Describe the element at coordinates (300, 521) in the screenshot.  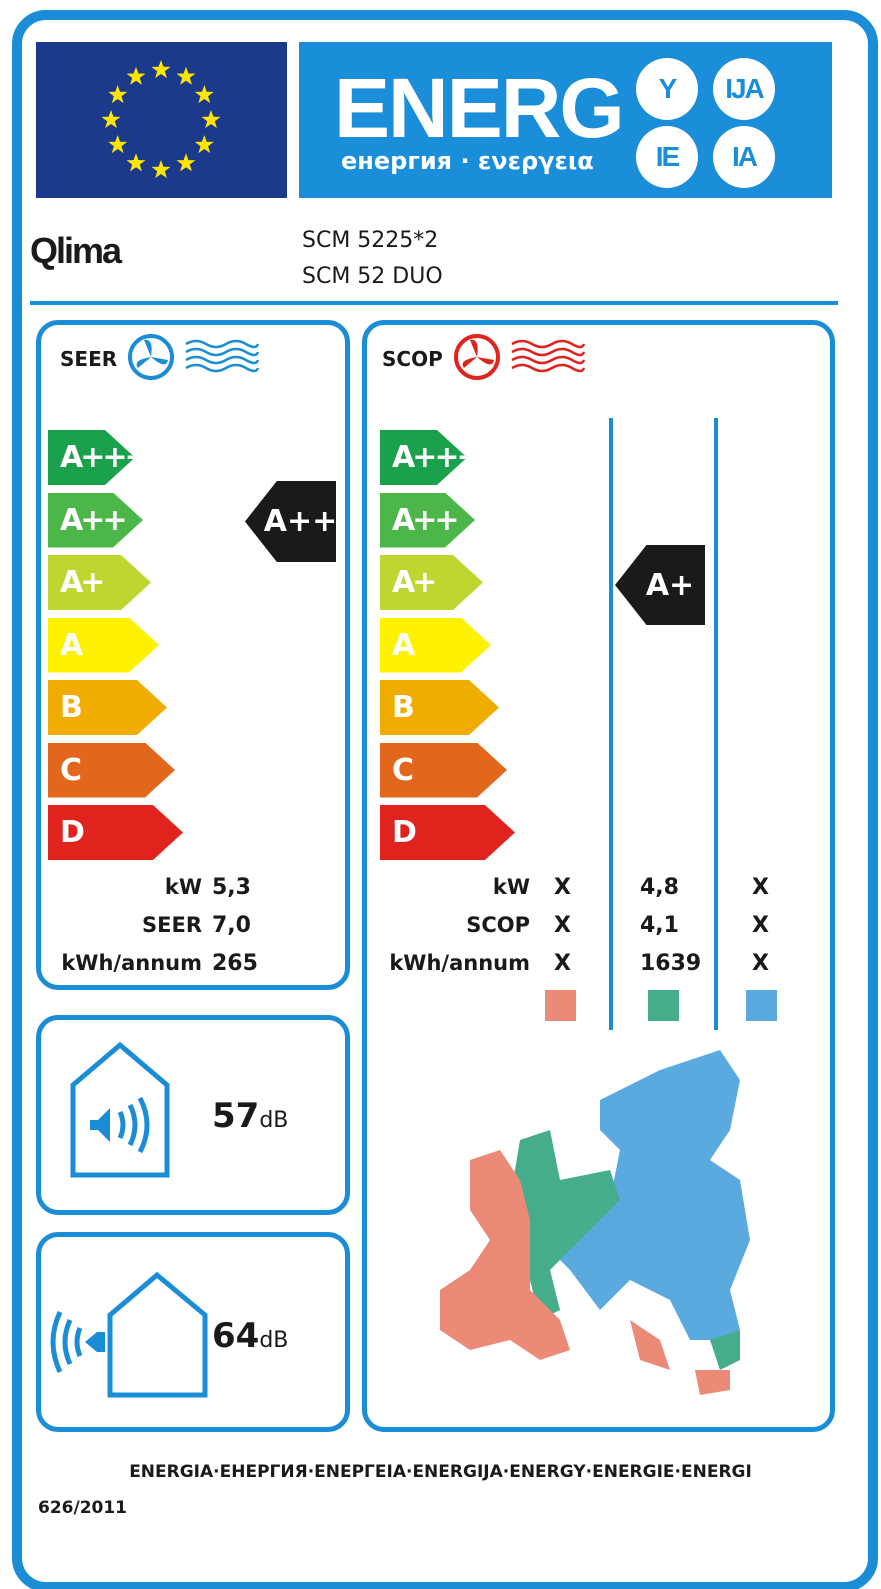
I see `seer-rating: A++` at that location.